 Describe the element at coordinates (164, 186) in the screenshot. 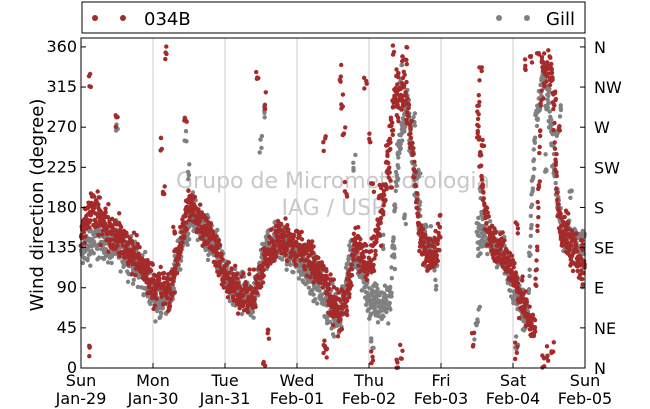

I see `034b-point-1971` at that location.